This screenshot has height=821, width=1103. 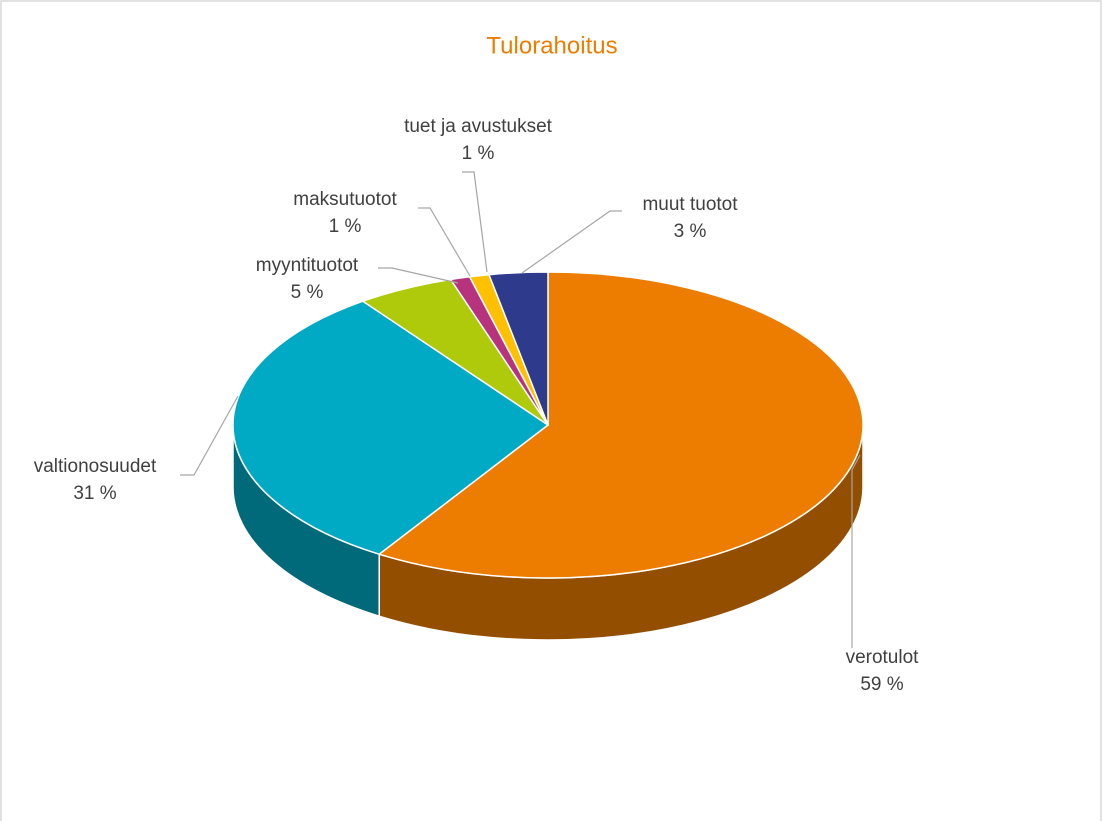 I want to click on value-label: 5 %, so click(x=307, y=292).